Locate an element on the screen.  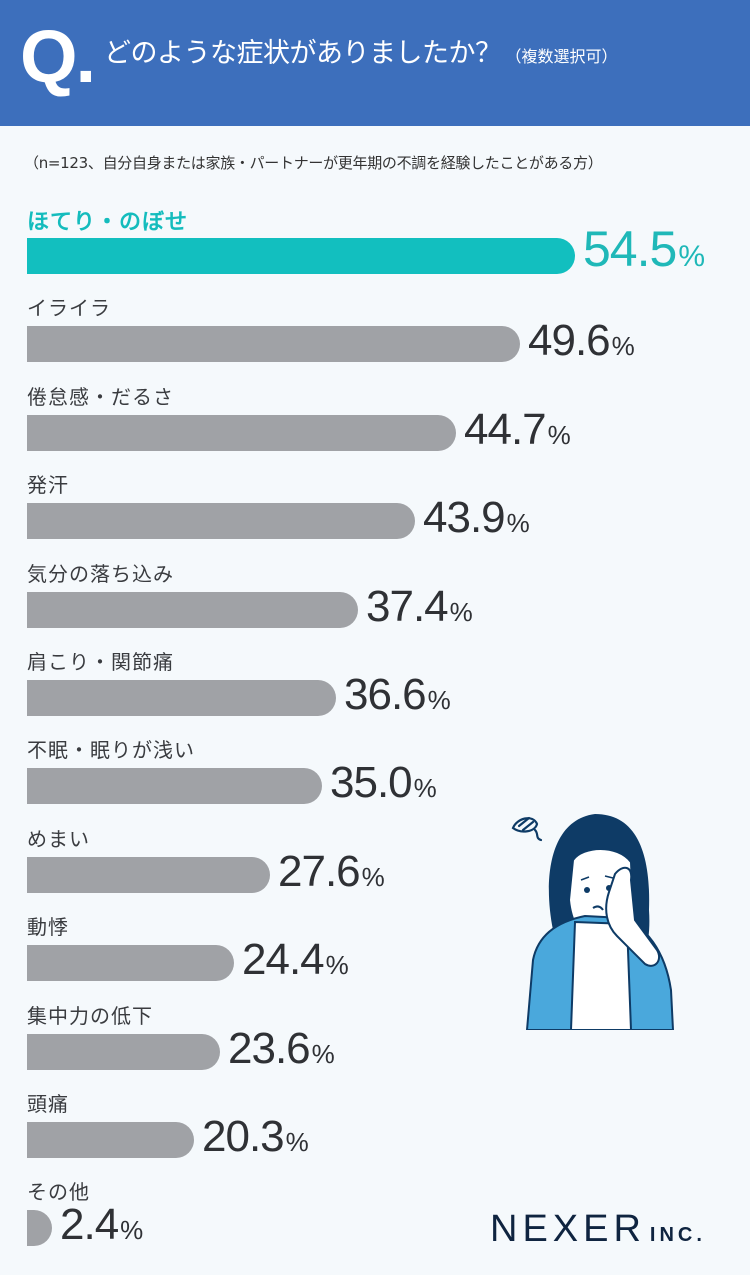
bar-value: 49.6% is located at coordinates (581, 343).